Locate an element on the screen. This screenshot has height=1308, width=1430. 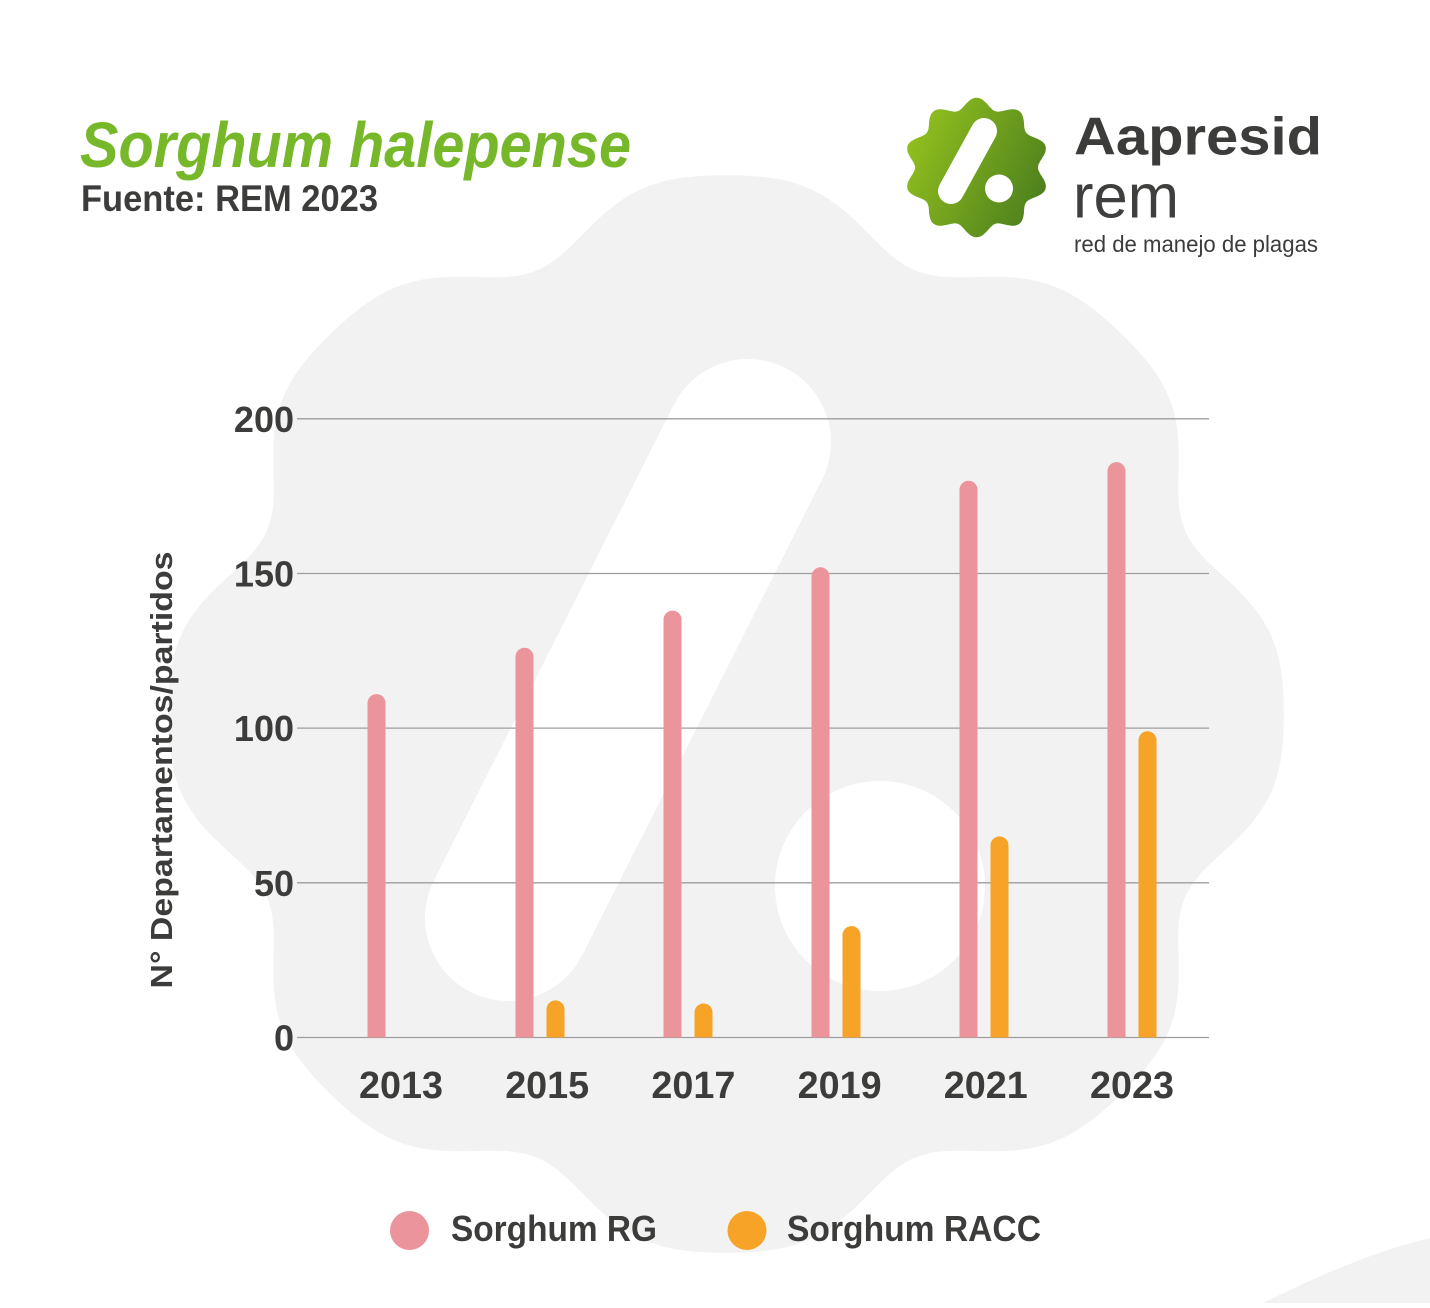
svg-text: 2019 is located at coordinates (840, 1086).